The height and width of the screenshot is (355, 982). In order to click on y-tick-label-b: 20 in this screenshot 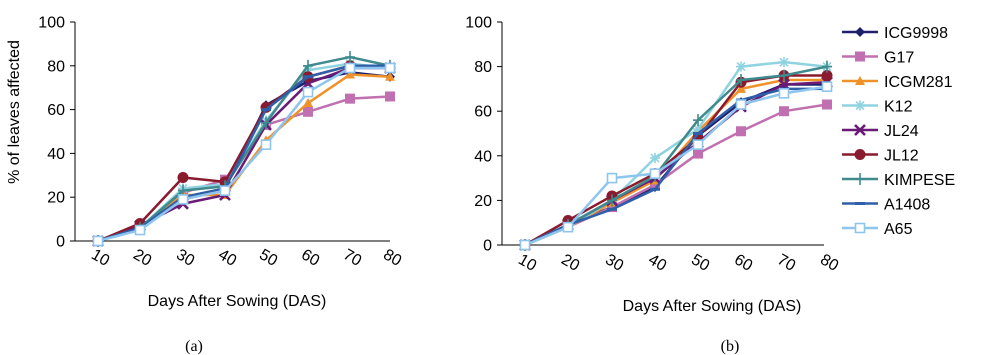, I will do `click(483, 201)`.